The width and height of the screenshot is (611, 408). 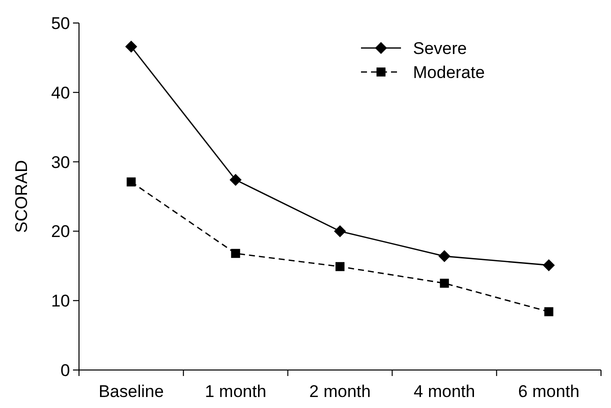 What do you see at coordinates (131, 391) in the screenshot?
I see `x-tick-label: Baseline` at bounding box center [131, 391].